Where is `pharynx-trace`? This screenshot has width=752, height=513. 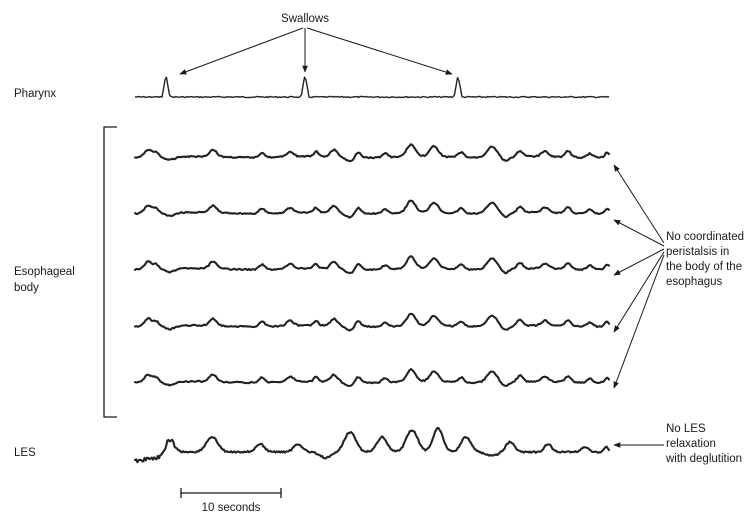
pharynx-trace is located at coordinates (372, 87).